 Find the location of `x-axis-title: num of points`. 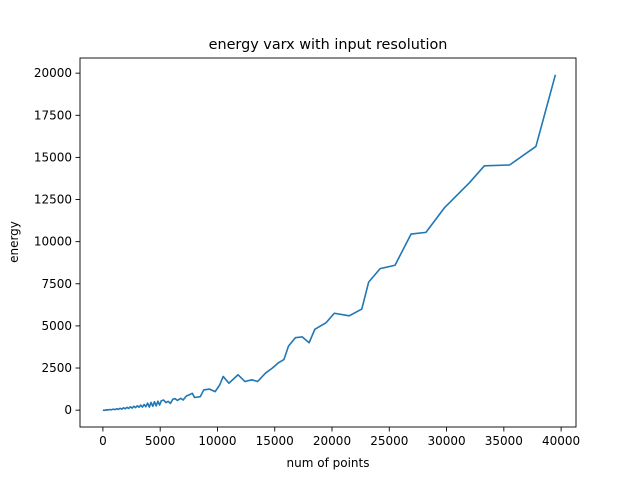

x-axis-title: num of points is located at coordinates (328, 463).